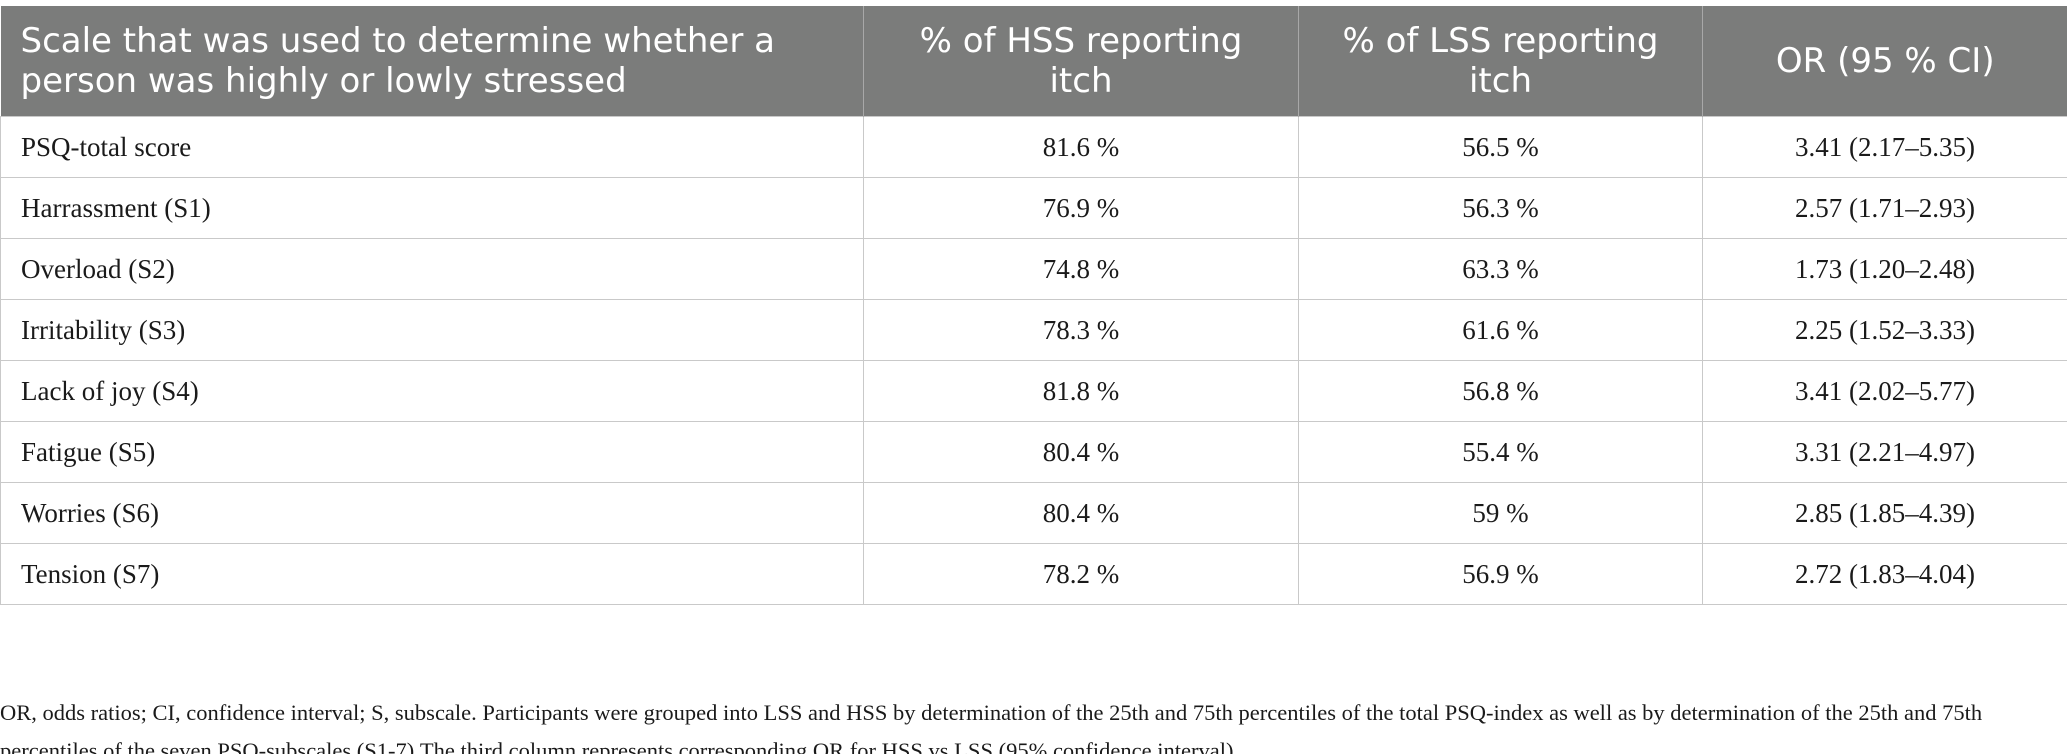  I want to click on scale-cell: Fatigue (S5), so click(432, 452).